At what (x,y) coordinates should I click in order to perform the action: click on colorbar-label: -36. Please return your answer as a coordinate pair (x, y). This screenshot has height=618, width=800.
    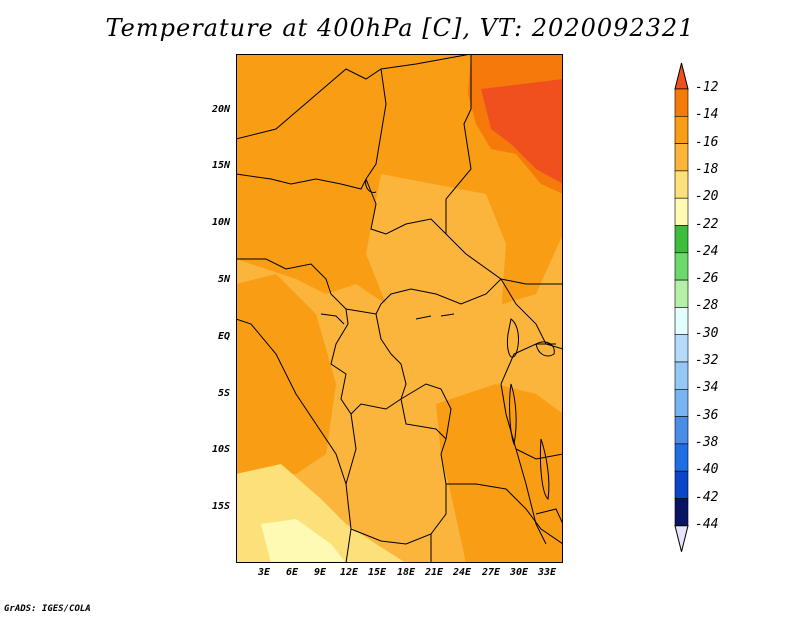
    Looking at the image, I should click on (707, 415).